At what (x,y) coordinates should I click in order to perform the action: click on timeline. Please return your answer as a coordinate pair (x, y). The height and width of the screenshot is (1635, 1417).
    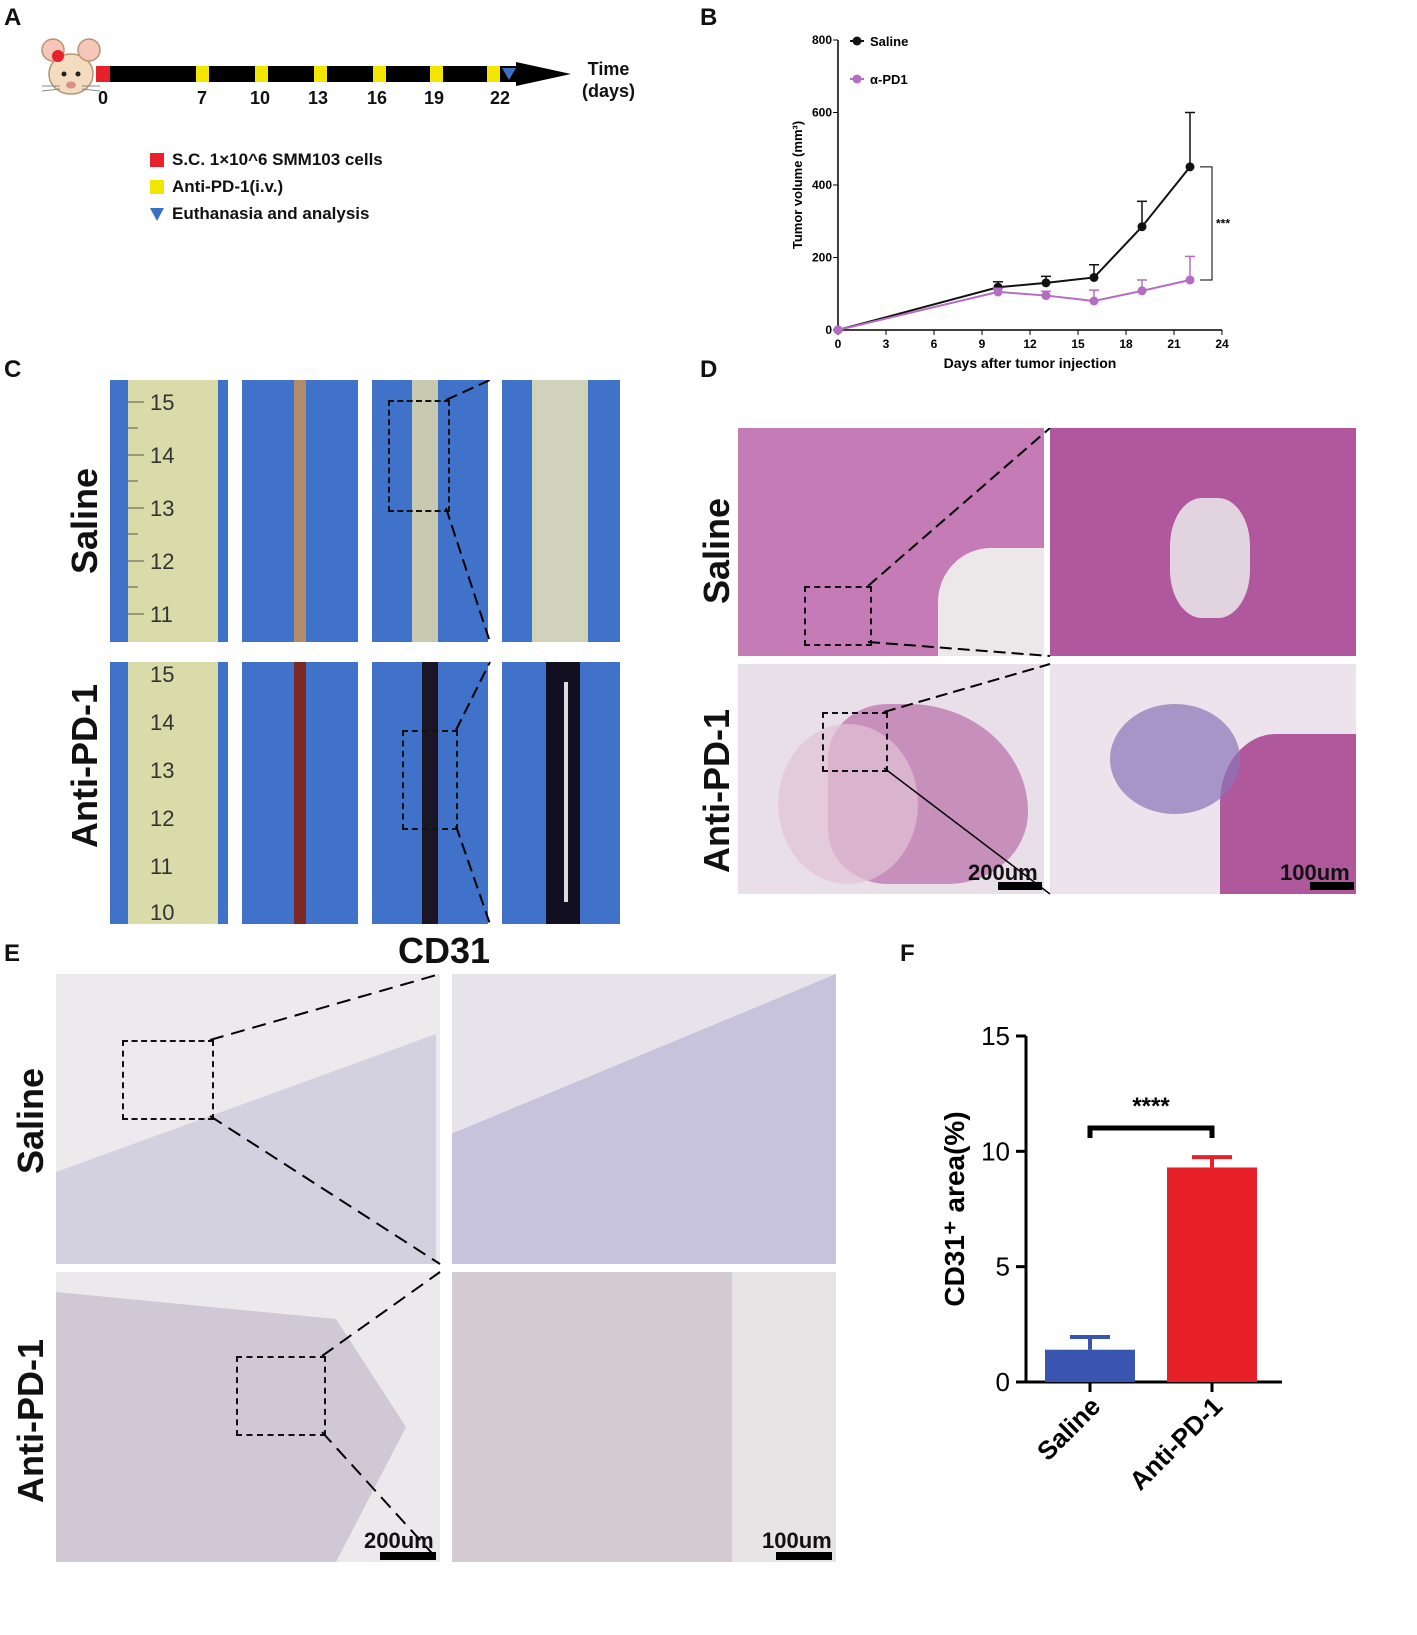
    Looking at the image, I should click on (333, 74).